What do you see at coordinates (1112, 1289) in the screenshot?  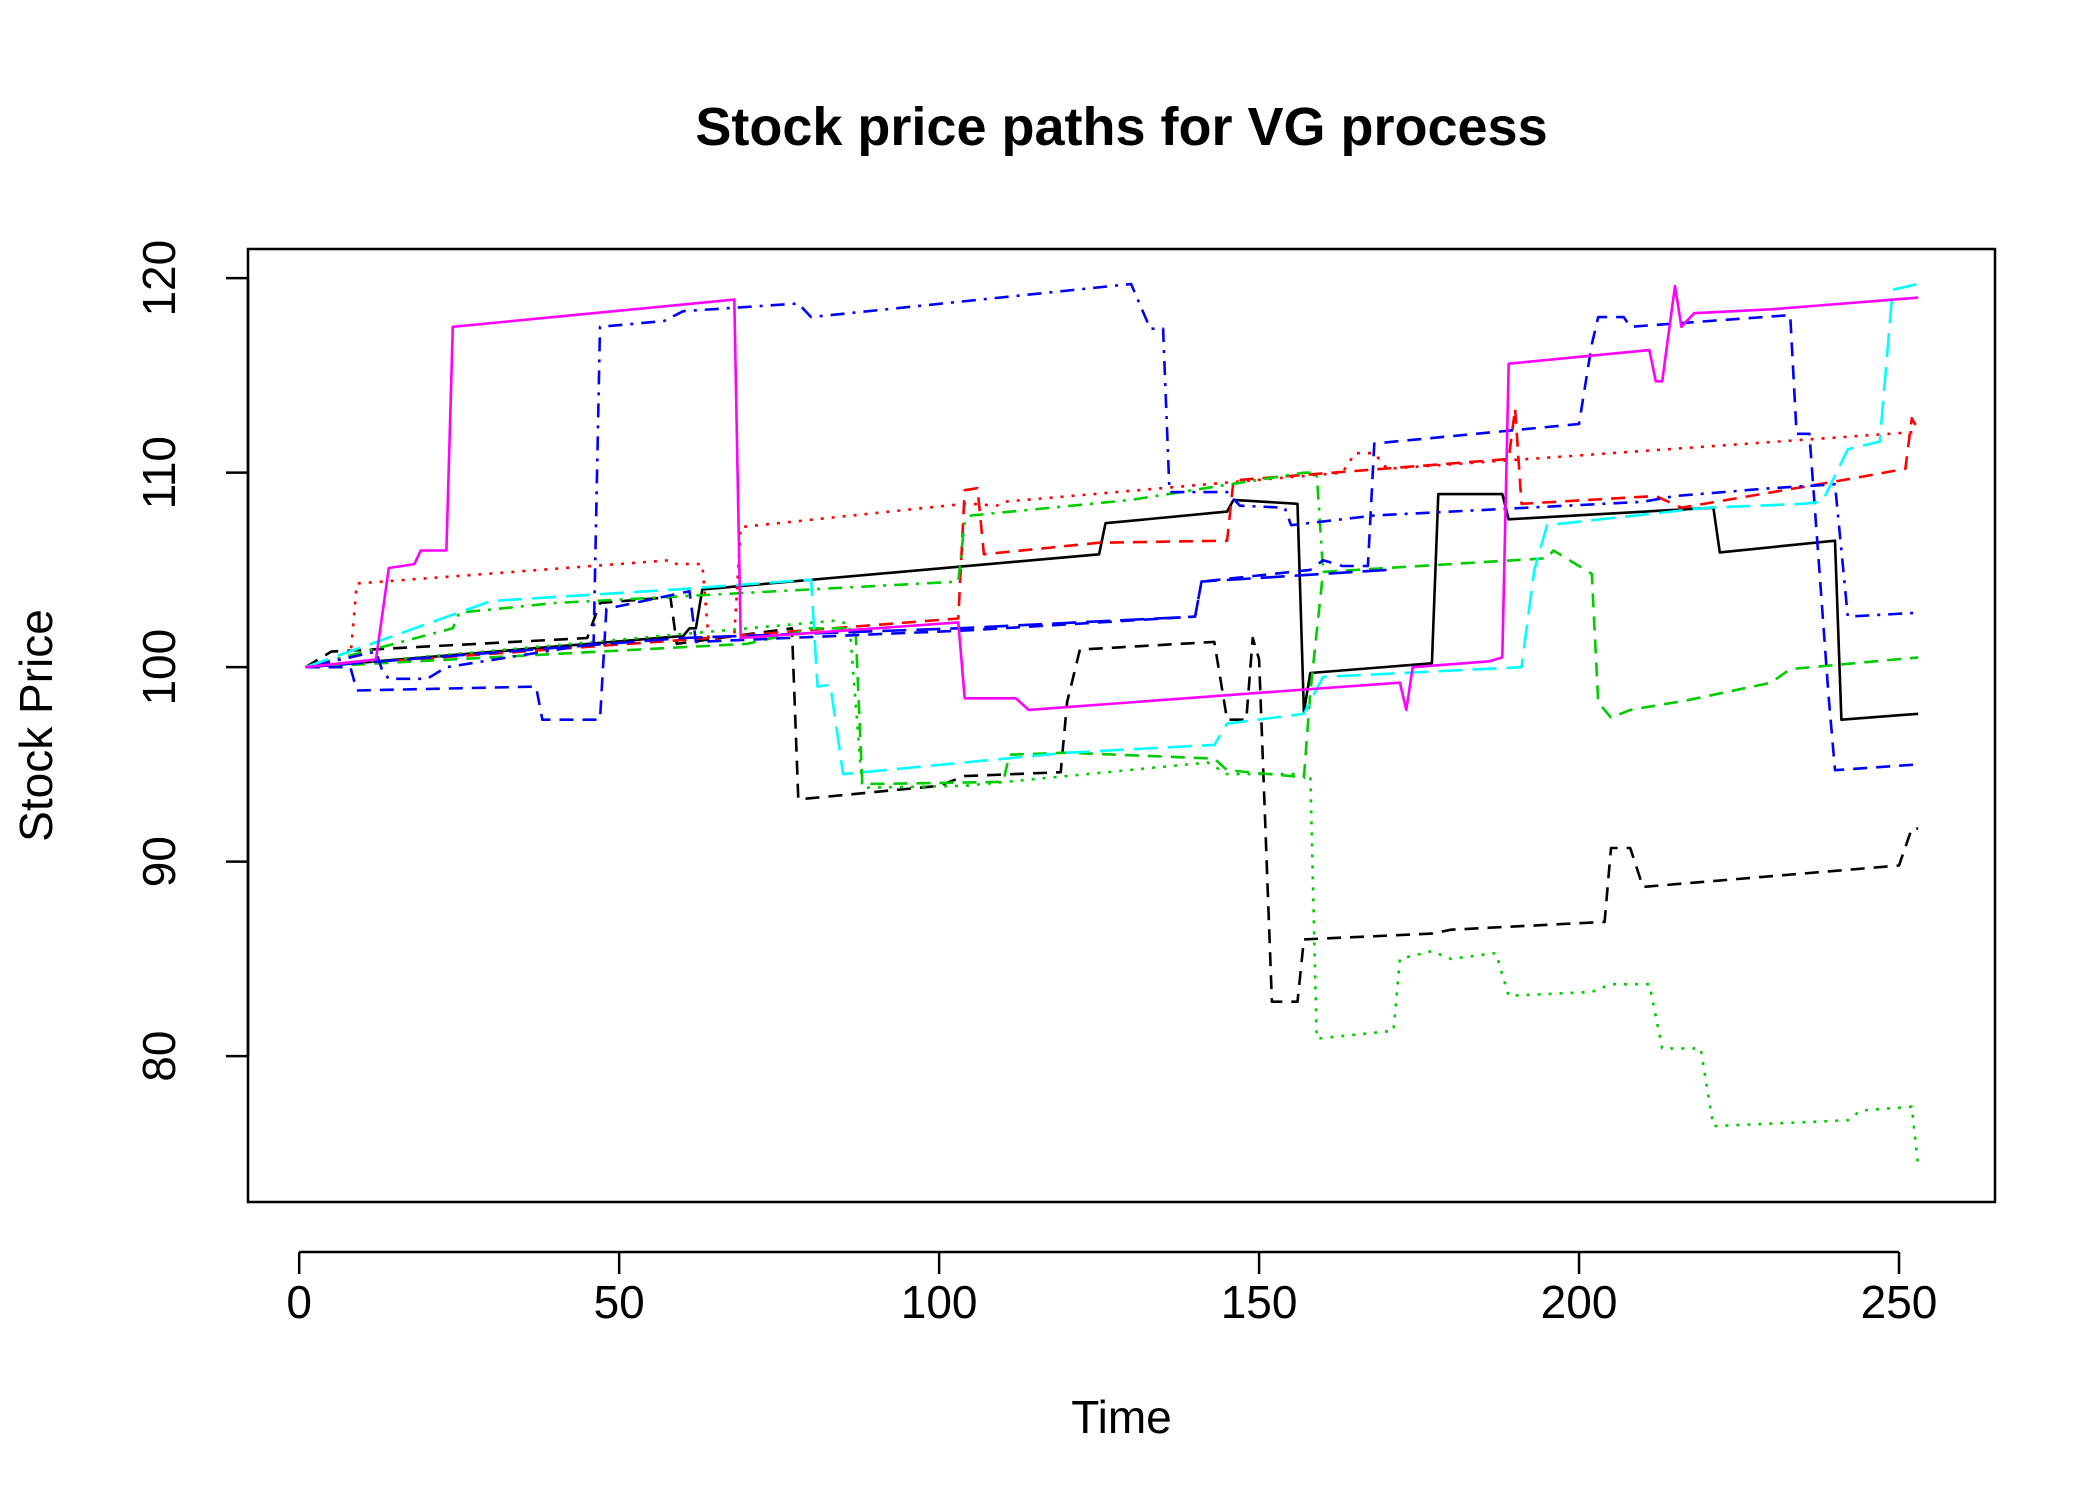 I see `x-axis: 0 50 100 150 200 250` at bounding box center [1112, 1289].